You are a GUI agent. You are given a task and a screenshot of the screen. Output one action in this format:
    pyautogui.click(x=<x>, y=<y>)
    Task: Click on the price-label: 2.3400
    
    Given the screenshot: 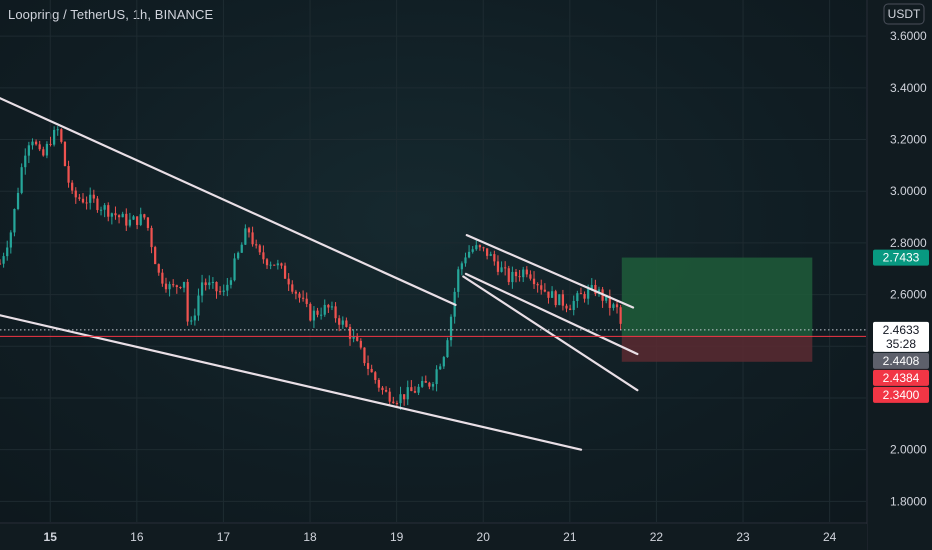 What is the action you would take?
    pyautogui.click(x=901, y=394)
    